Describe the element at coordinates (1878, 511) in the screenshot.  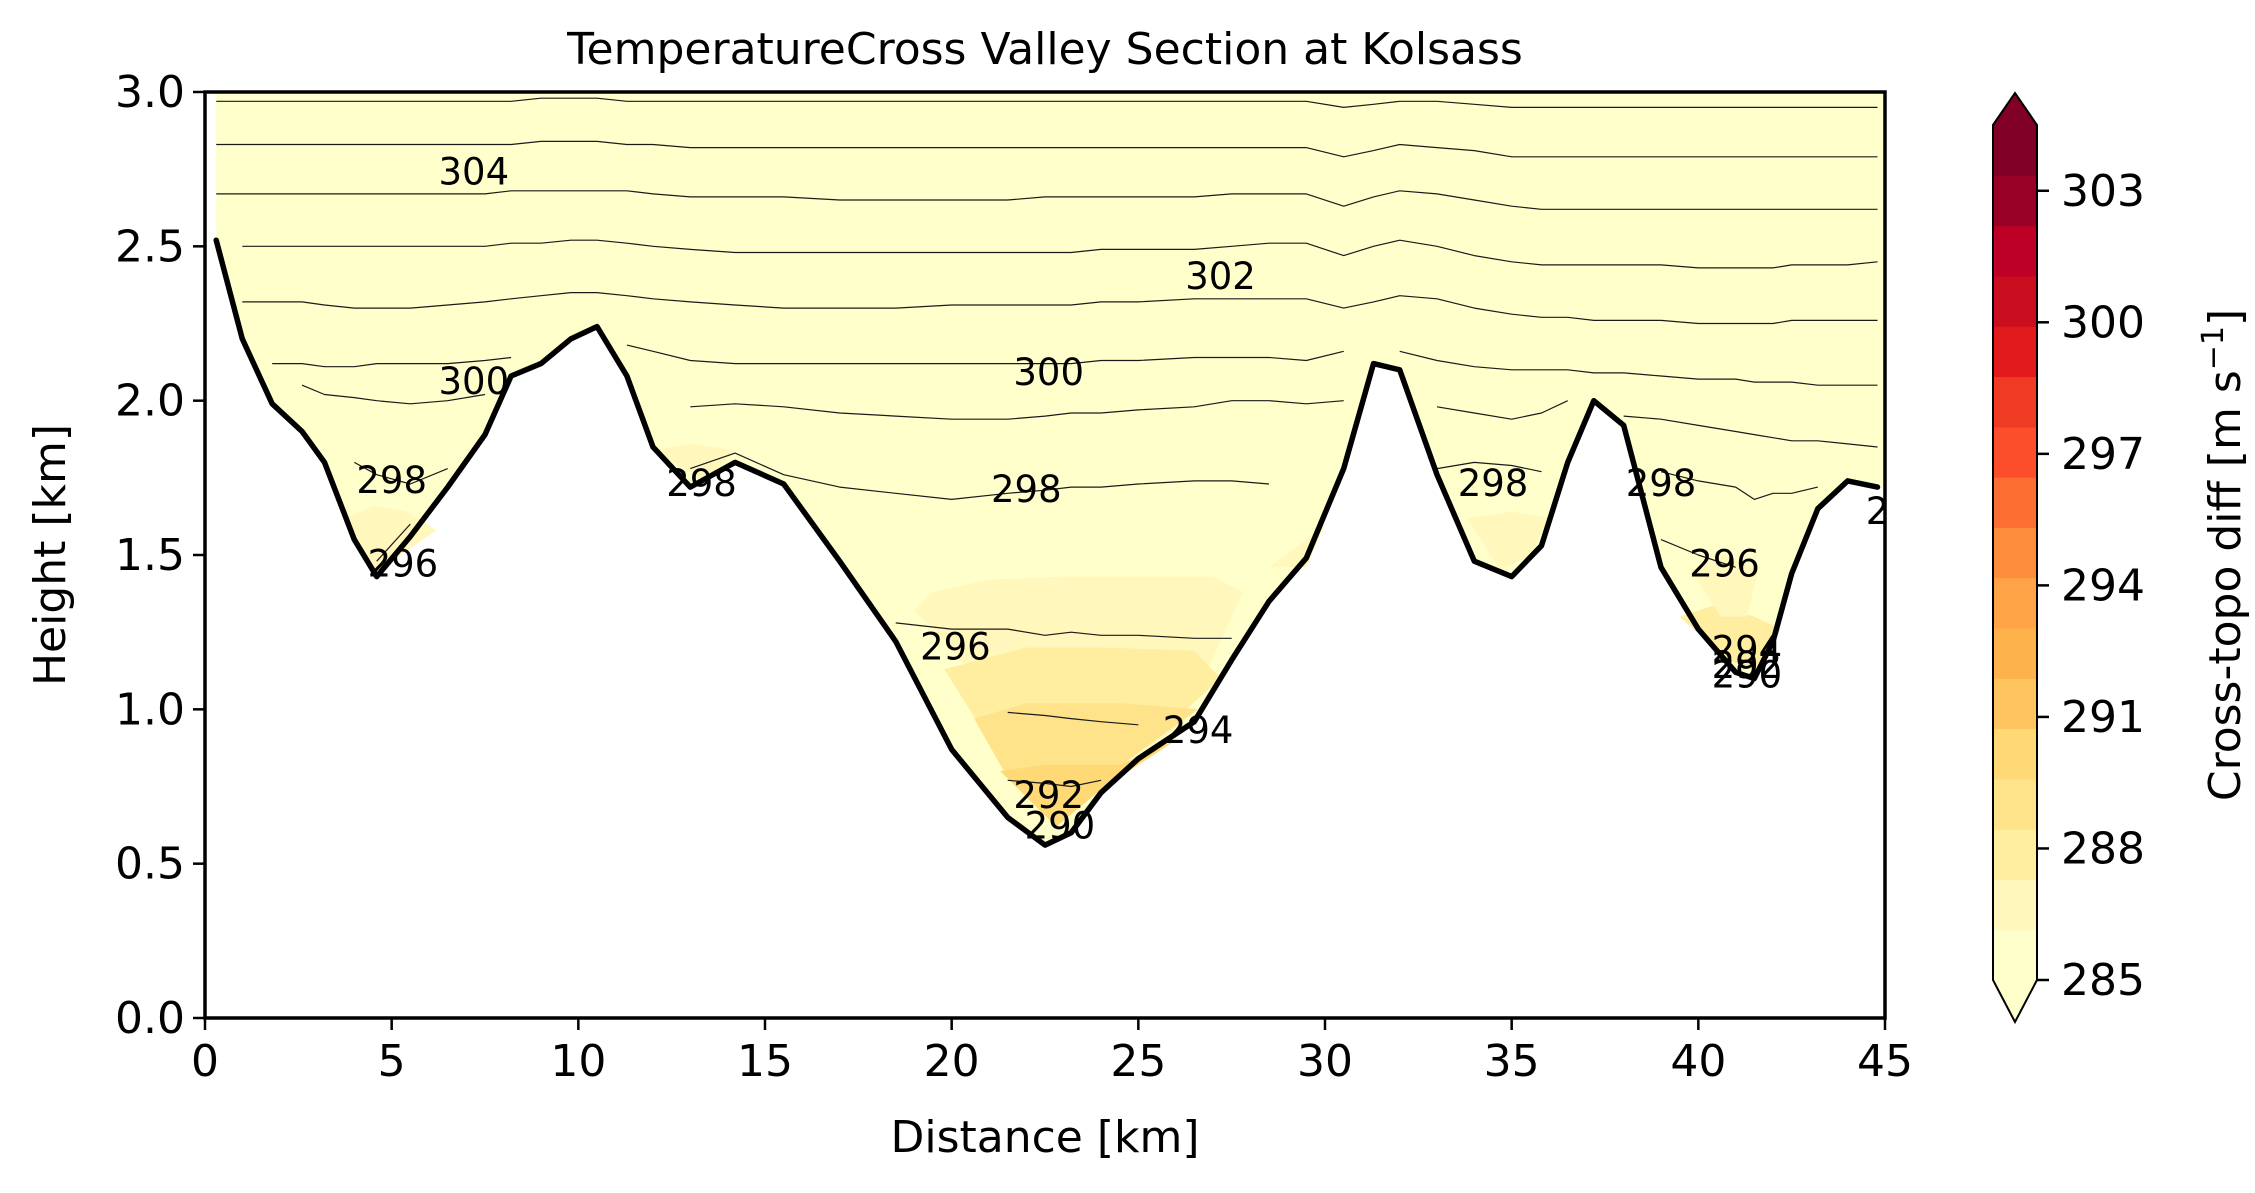
I see `contour-label-2: 2` at that location.